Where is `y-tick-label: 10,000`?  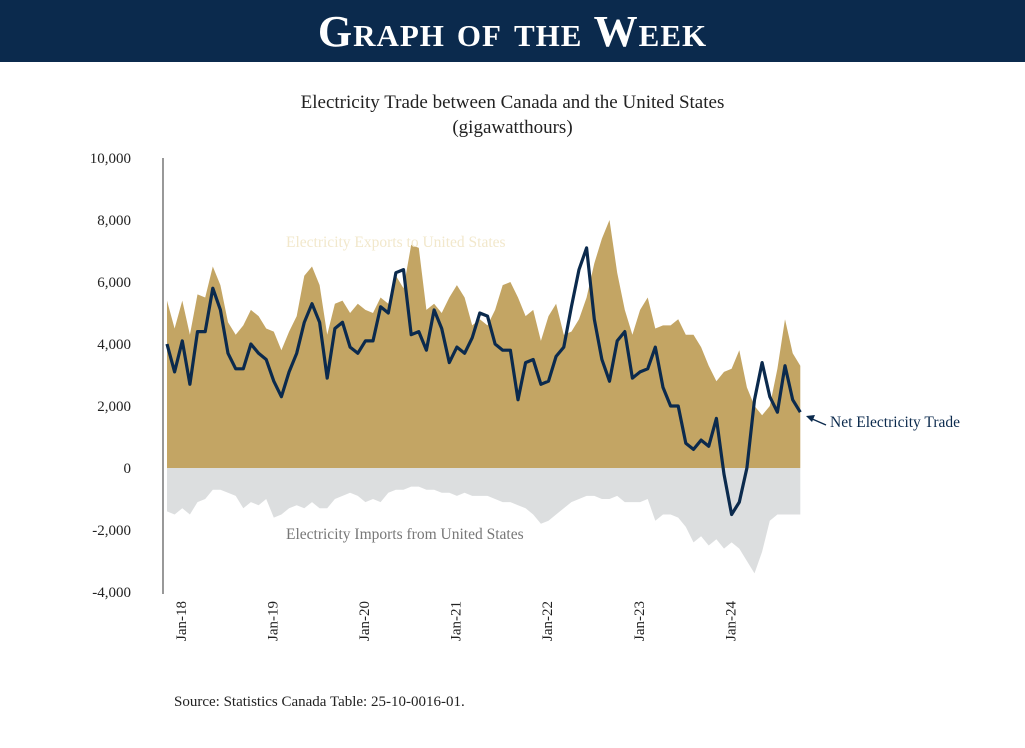
y-tick-label: 10,000 is located at coordinates (110, 159).